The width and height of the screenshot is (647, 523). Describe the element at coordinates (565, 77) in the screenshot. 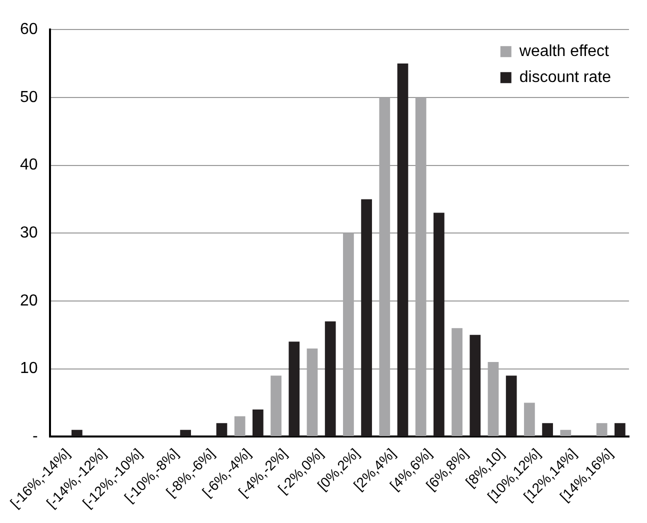

I see `legend-label: discount rate` at that location.